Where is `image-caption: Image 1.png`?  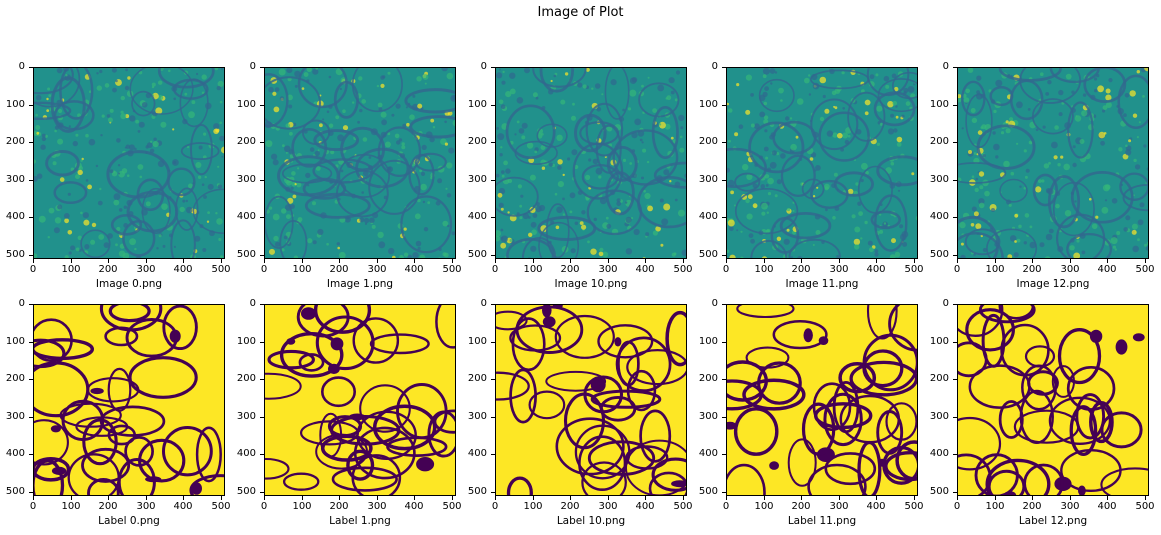 image-caption: Image 1.png is located at coordinates (360, 284).